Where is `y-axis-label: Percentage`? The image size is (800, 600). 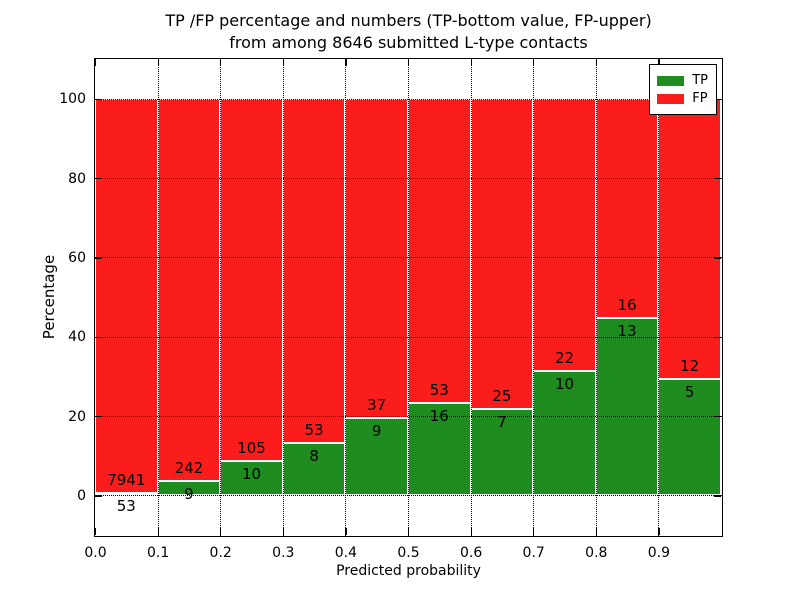 y-axis-label: Percentage is located at coordinates (49, 297).